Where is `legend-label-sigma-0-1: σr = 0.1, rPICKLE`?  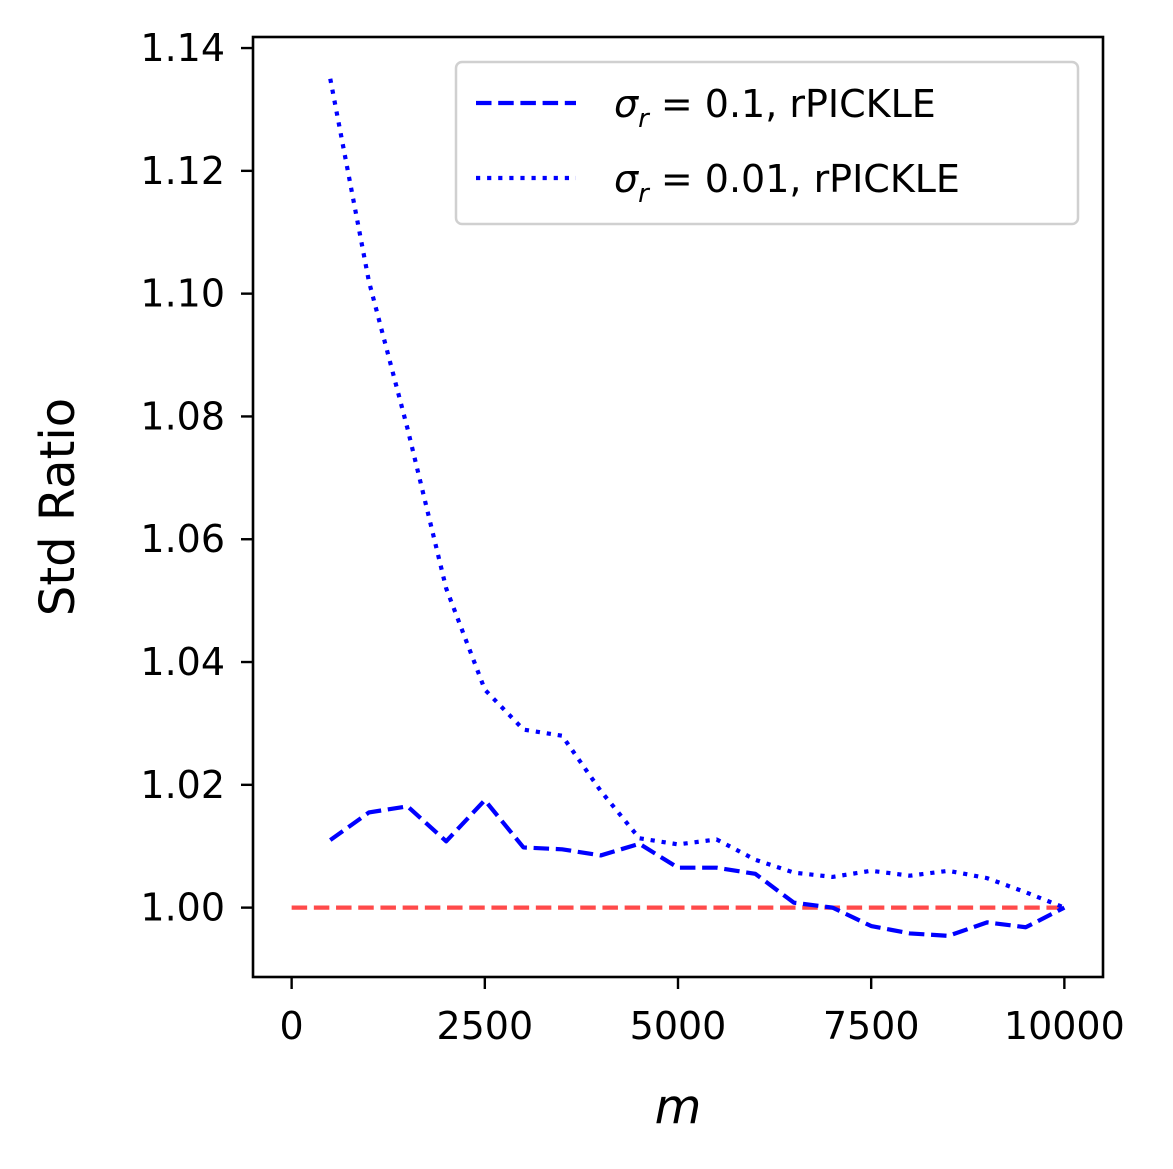 legend-label-sigma-0-1: σr = 0.1, rPICKLE is located at coordinates (775, 108).